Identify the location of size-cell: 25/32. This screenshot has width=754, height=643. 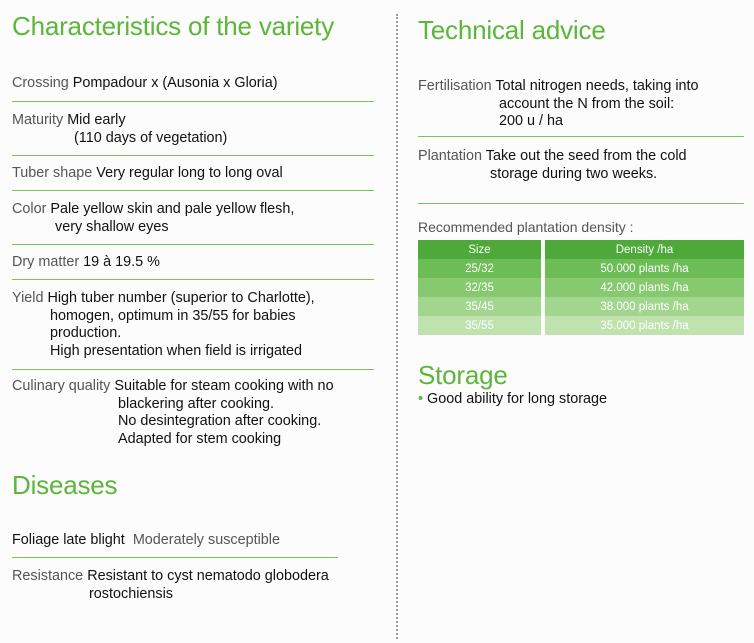
(479, 268).